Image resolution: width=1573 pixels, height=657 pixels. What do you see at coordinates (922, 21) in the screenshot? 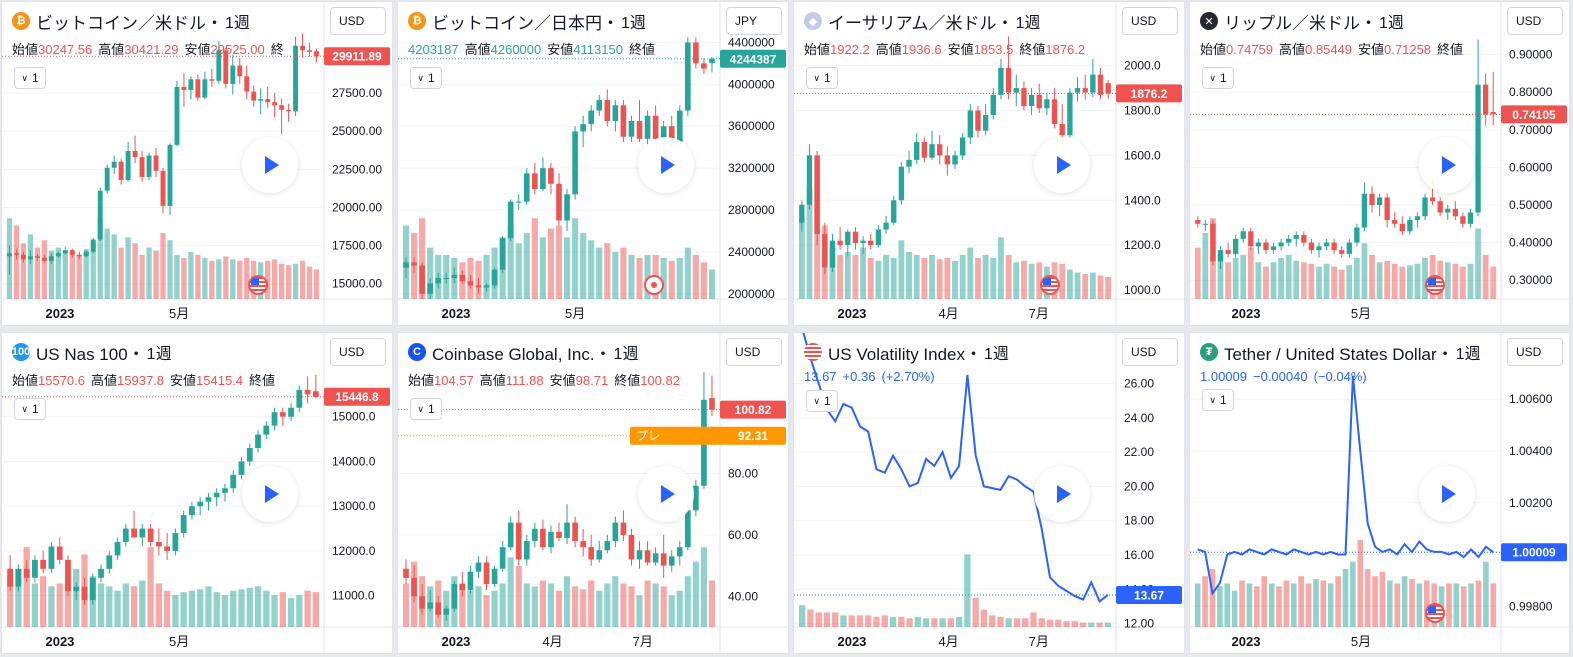
I see `symbol-header: ◆ イーサリアム／米ドル・ 1週` at bounding box center [922, 21].